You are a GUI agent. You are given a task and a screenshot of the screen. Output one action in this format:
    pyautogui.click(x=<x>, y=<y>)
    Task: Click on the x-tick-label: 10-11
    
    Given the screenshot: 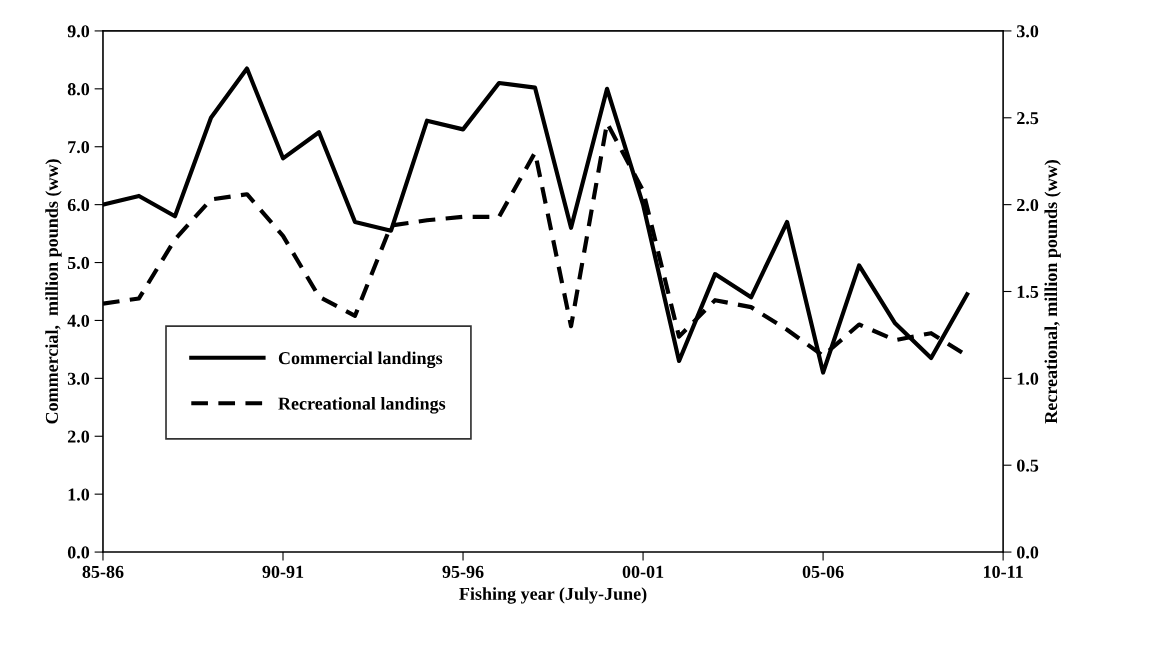 What is the action you would take?
    pyautogui.click(x=1003, y=571)
    